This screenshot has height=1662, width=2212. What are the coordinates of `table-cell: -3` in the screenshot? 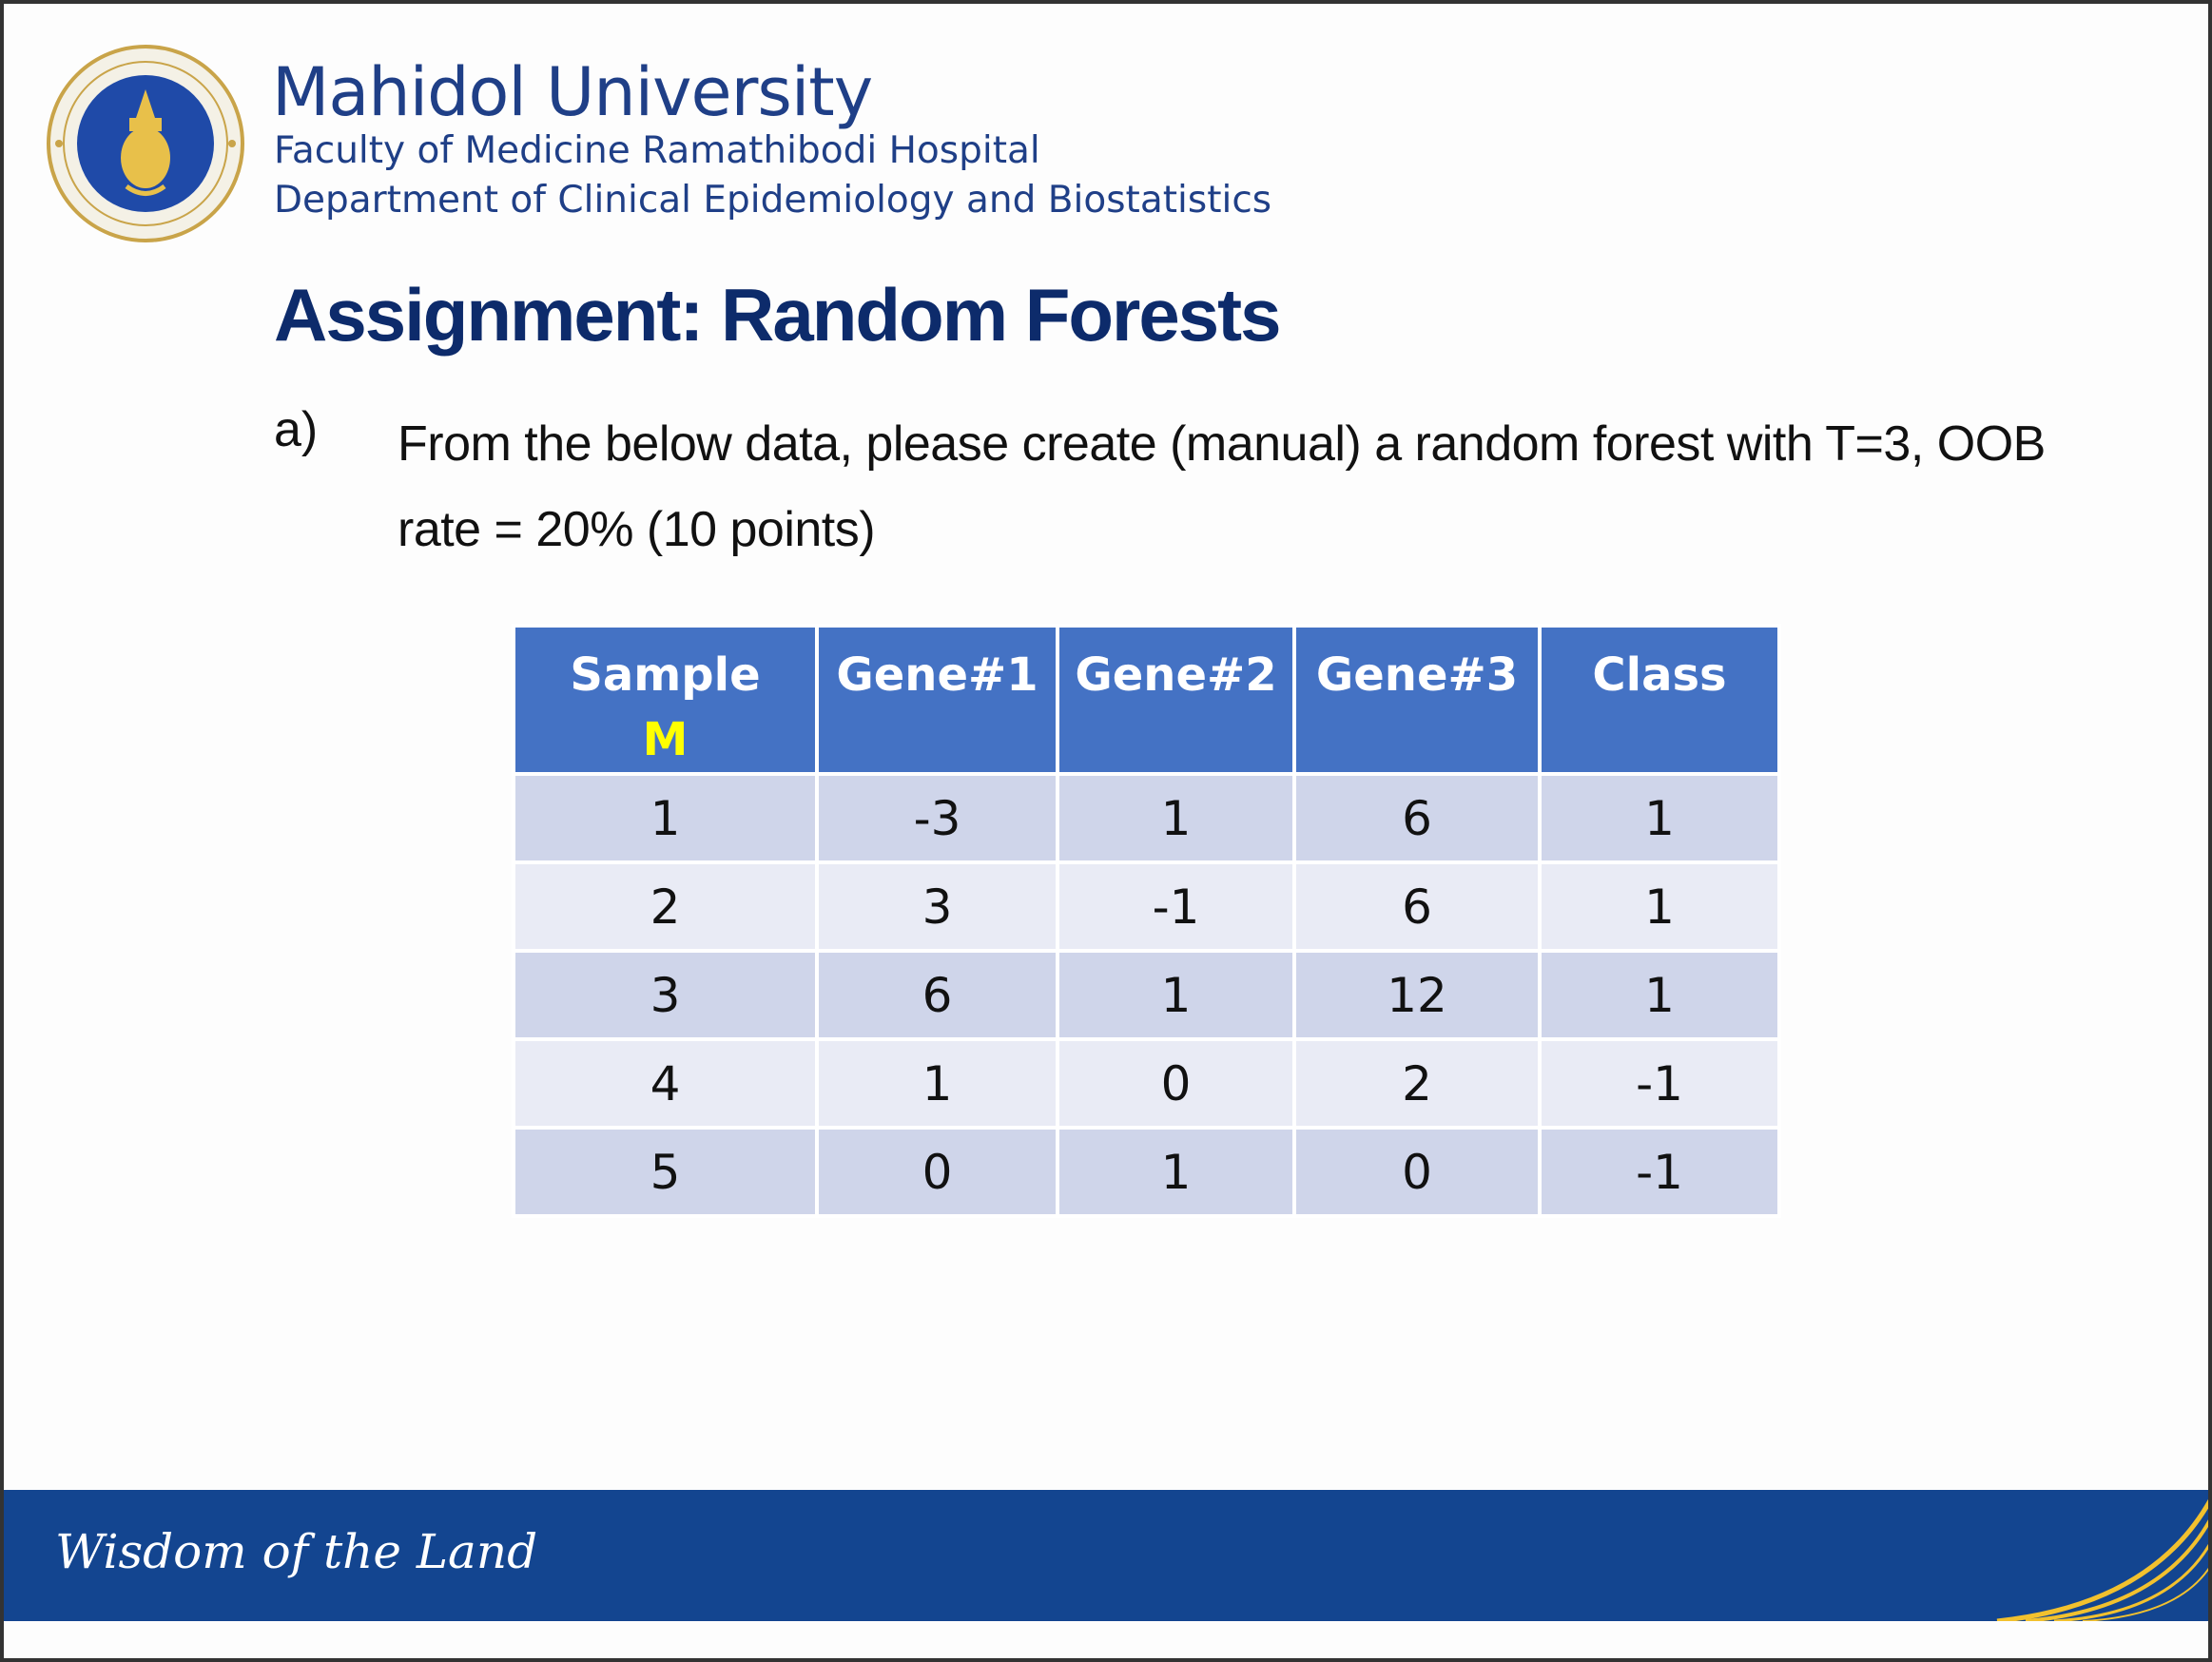 It's located at (937, 818).